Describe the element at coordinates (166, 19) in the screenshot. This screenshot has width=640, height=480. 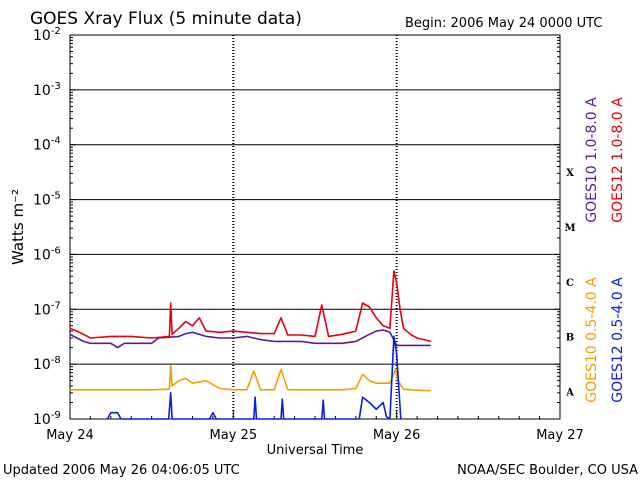
I see `chart-title: GOES Xray Flux (5 minute data)` at that location.